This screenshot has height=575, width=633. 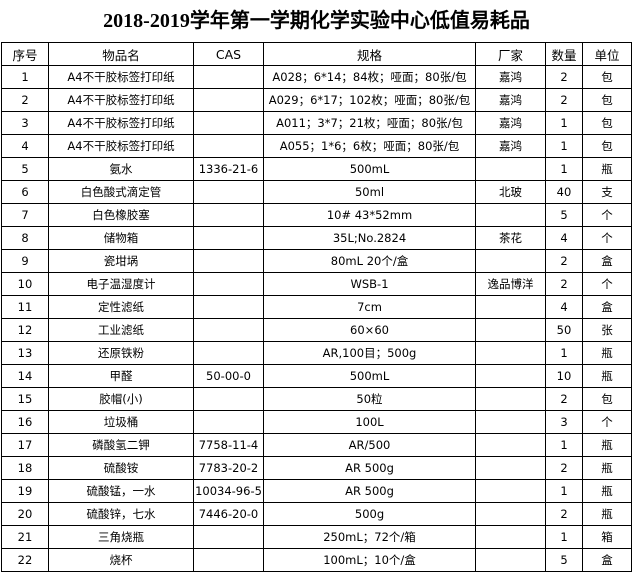 I want to click on table-row: 21 三角烧瓶 250mL；72个/箱 1 箱, so click(x=316, y=537).